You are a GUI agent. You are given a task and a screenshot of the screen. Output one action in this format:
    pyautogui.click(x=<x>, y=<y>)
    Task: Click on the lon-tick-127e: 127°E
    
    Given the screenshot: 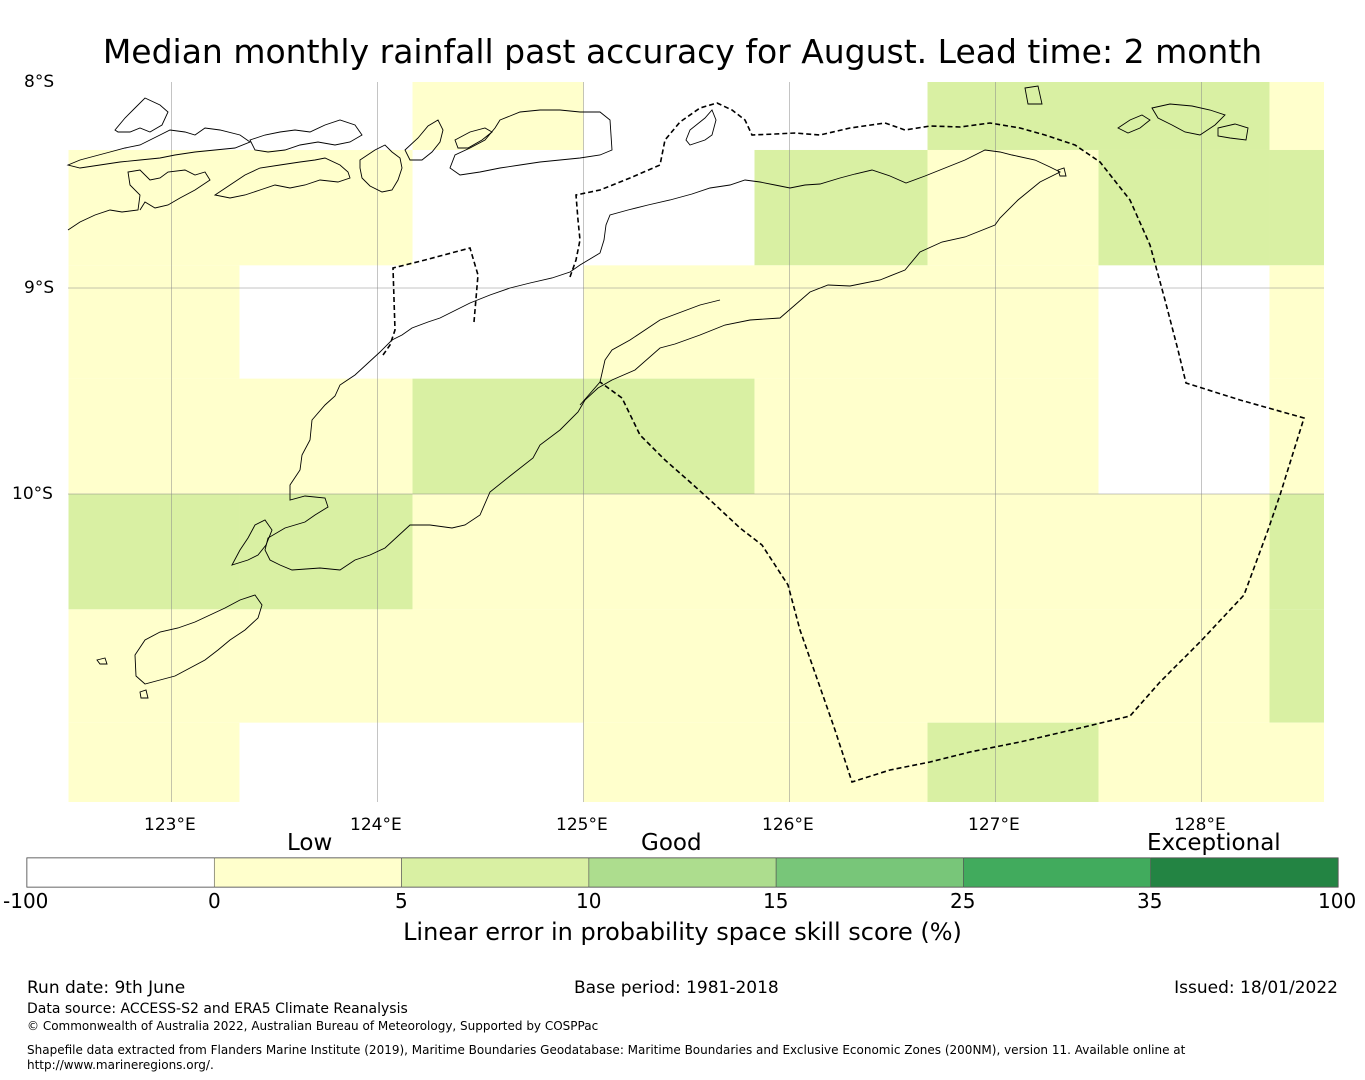 What is the action you would take?
    pyautogui.click(x=994, y=825)
    